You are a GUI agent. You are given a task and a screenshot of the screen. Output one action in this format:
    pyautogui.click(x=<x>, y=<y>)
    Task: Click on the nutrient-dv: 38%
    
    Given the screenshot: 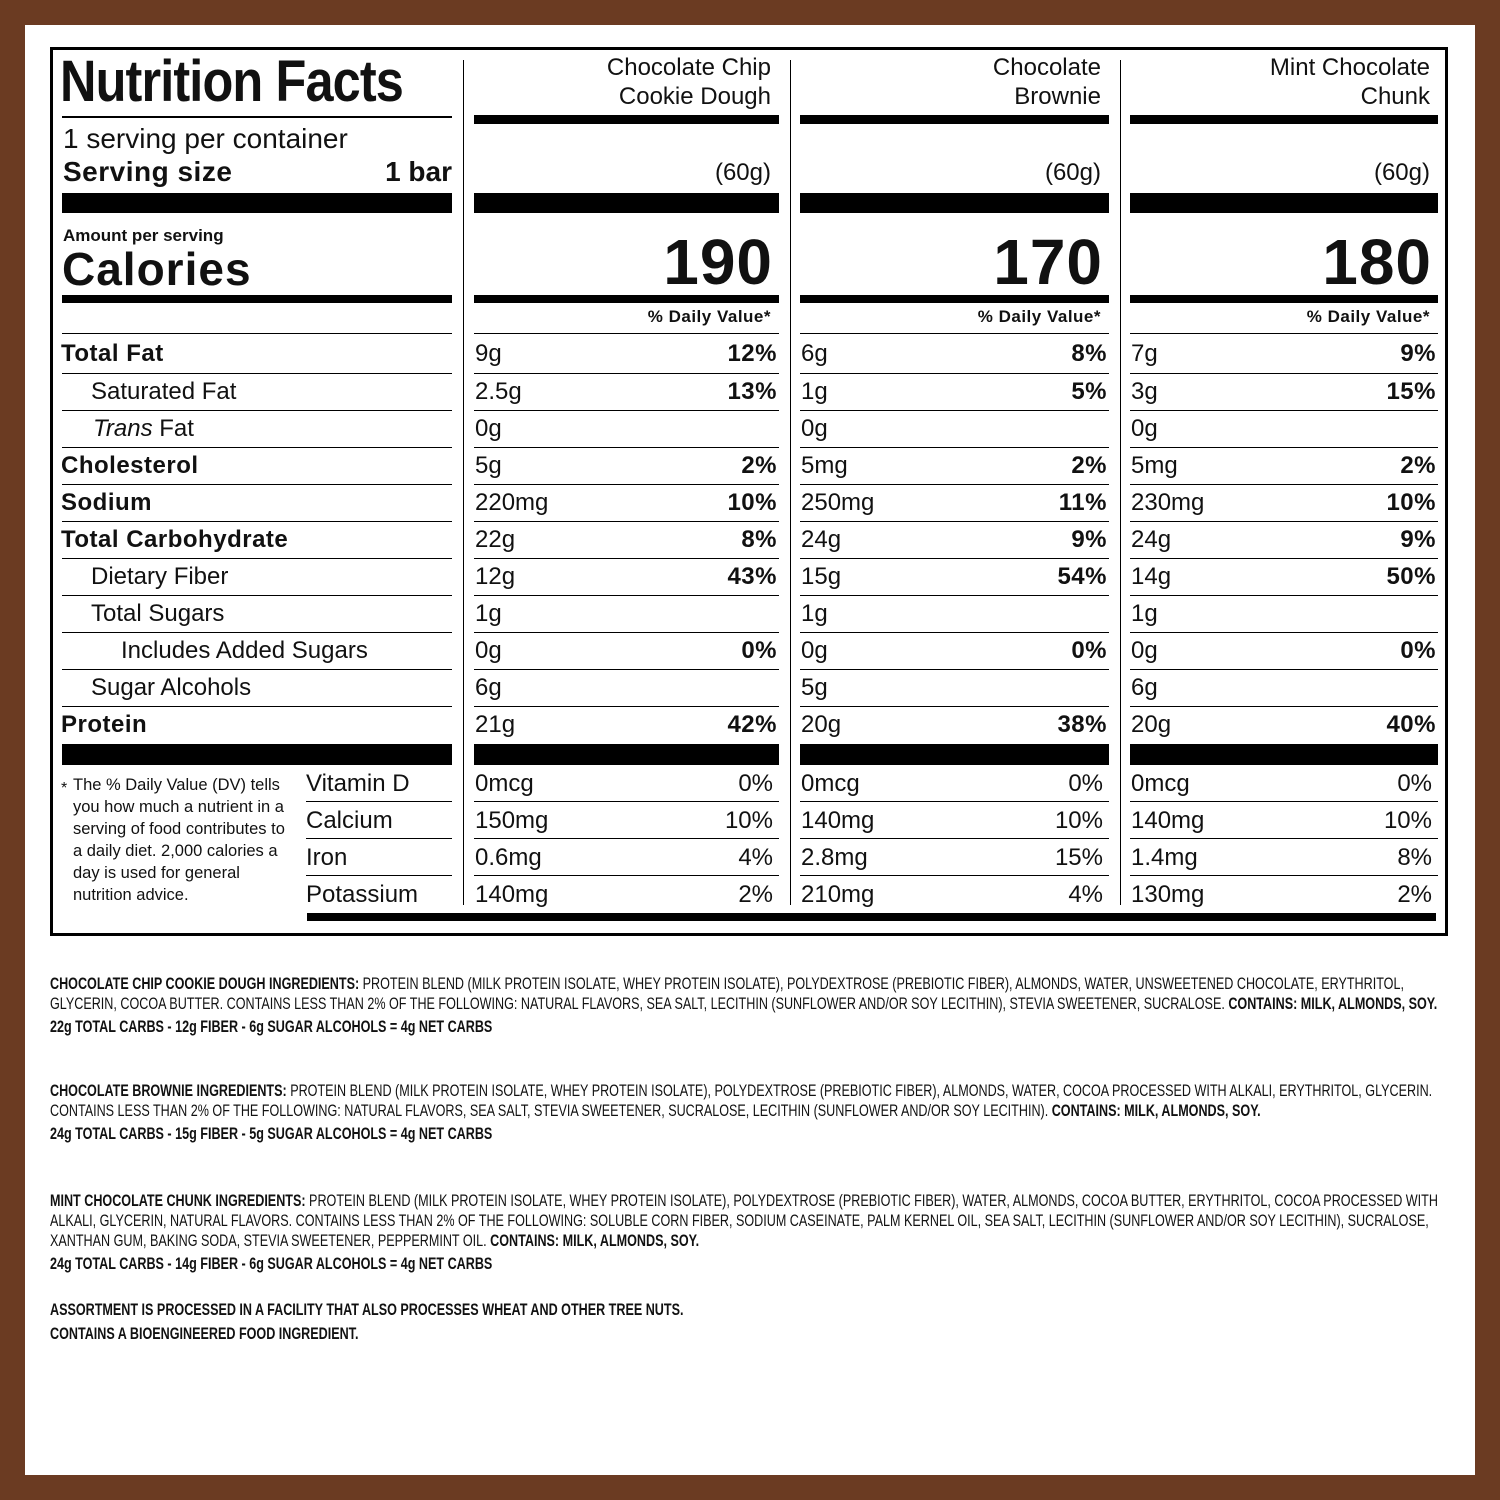 What is the action you would take?
    pyautogui.click(x=1082, y=725)
    